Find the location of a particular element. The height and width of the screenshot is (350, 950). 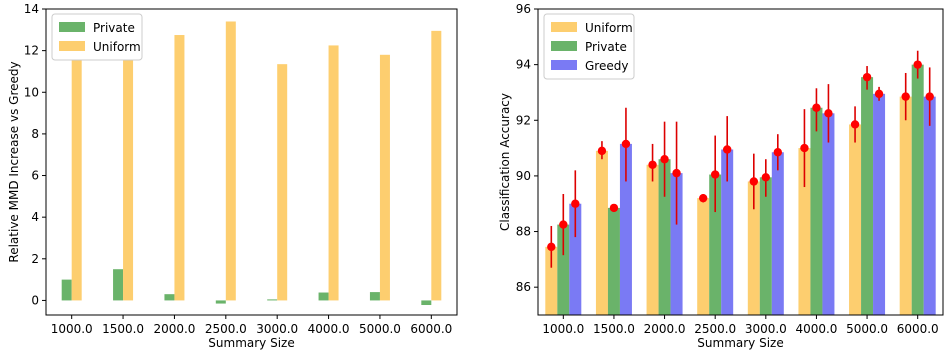

y-tick-label: 0 is located at coordinates (35, 300).